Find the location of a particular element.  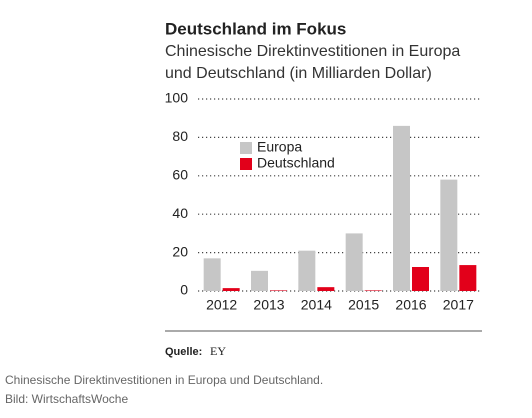

y-tick-label: 40 is located at coordinates (180, 213).